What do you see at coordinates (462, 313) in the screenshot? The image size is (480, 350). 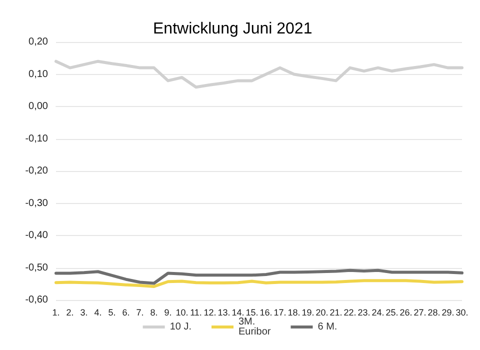 I see `x-tick-label: 30.` at bounding box center [462, 313].